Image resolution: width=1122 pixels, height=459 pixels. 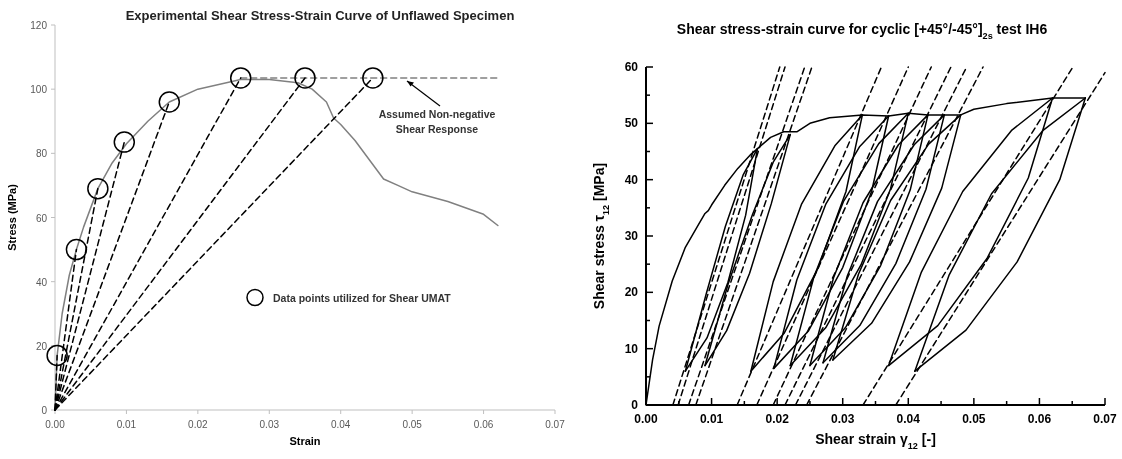 What do you see at coordinates (305, 441) in the screenshot?
I see `x-axis-title: Strain` at bounding box center [305, 441].